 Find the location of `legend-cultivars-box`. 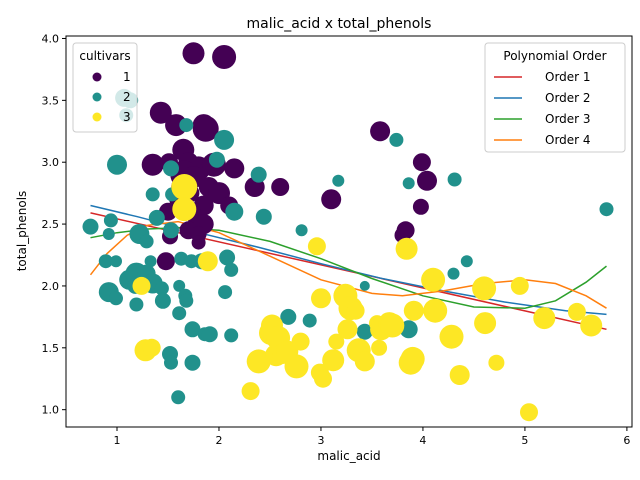

legend-cultivars-box is located at coordinates (105, 87).